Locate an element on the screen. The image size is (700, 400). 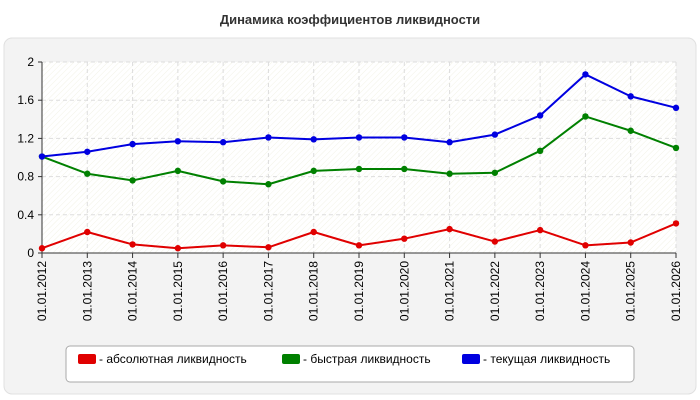
y-tick-label: 0.4 is located at coordinates (25, 215).